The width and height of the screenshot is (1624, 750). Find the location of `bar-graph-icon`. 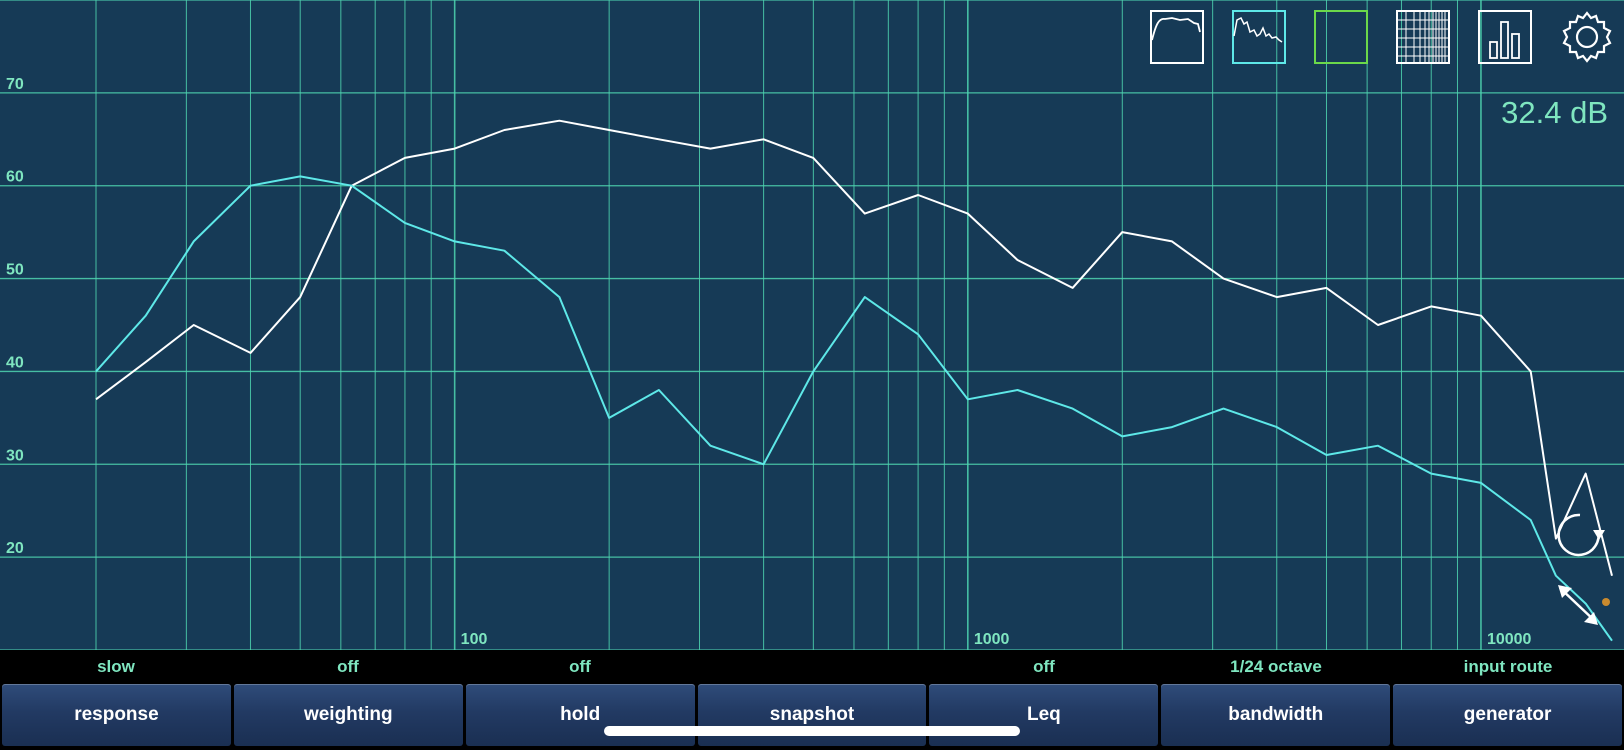

bar-graph-icon is located at coordinates (1505, 37).